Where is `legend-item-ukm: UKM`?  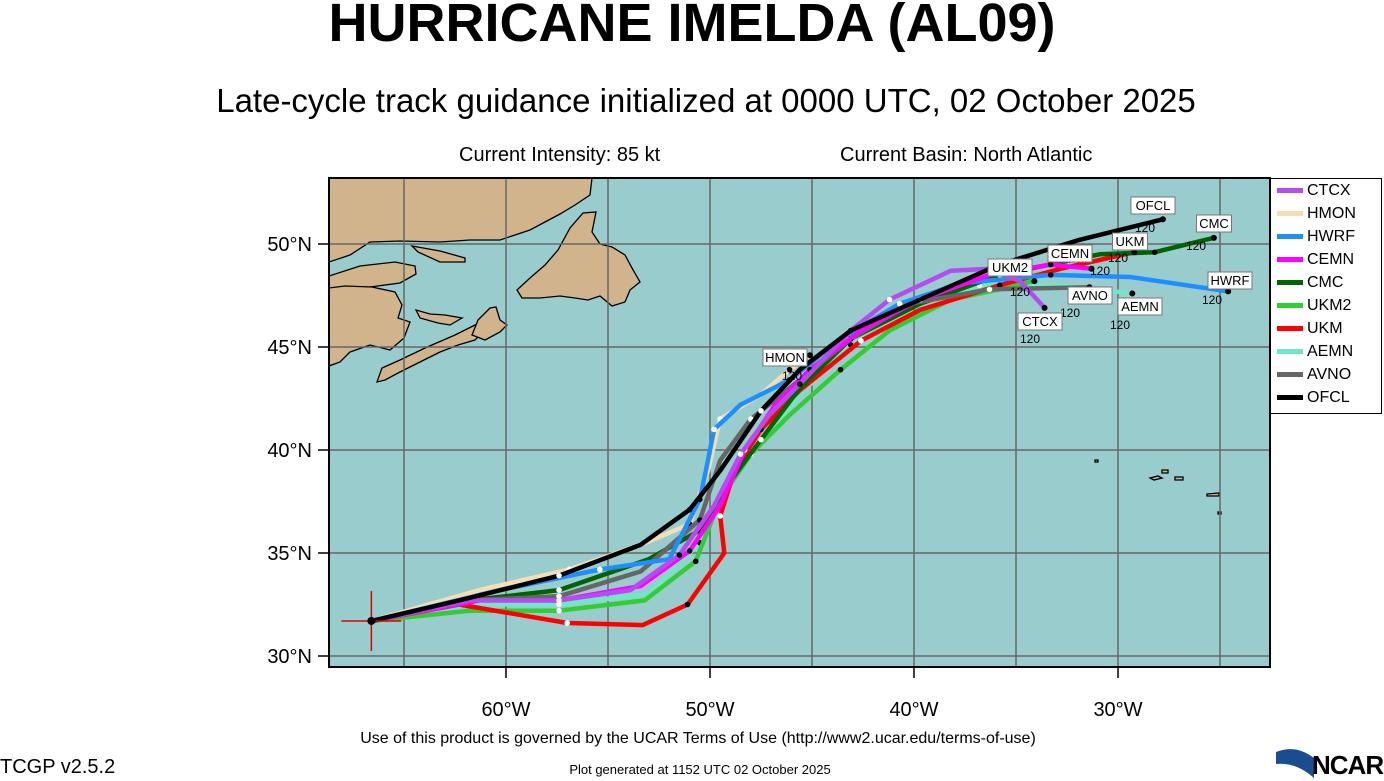 legend-item-ukm: UKM is located at coordinates (1326, 328).